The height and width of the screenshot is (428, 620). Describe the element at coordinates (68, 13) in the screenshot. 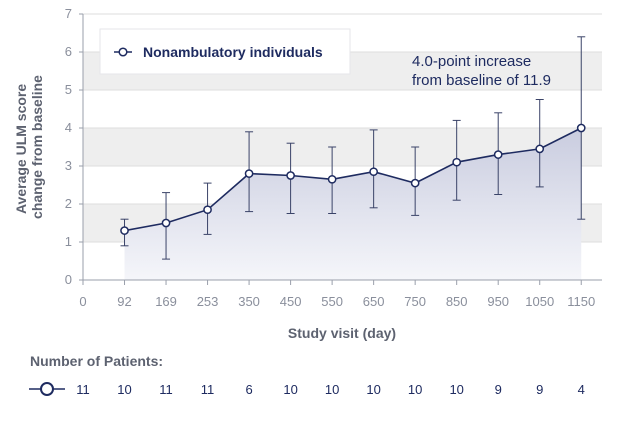

I see `y-tick-label: 7` at that location.